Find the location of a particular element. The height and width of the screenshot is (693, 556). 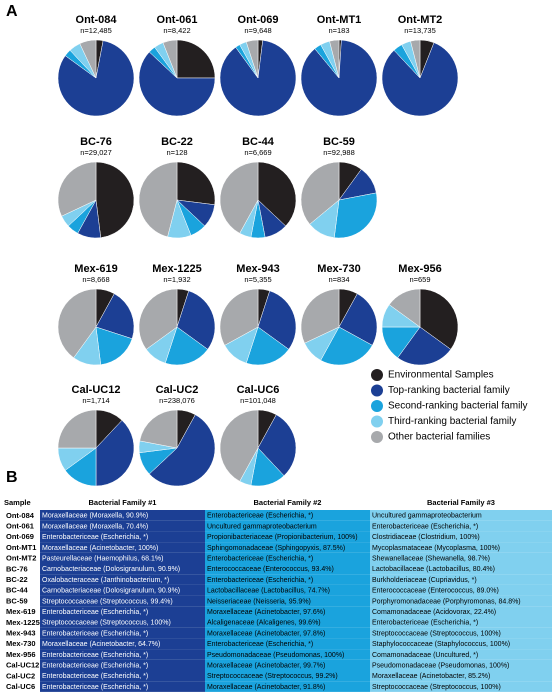

table-header: Bacterial Family #3 is located at coordinates (461, 502).